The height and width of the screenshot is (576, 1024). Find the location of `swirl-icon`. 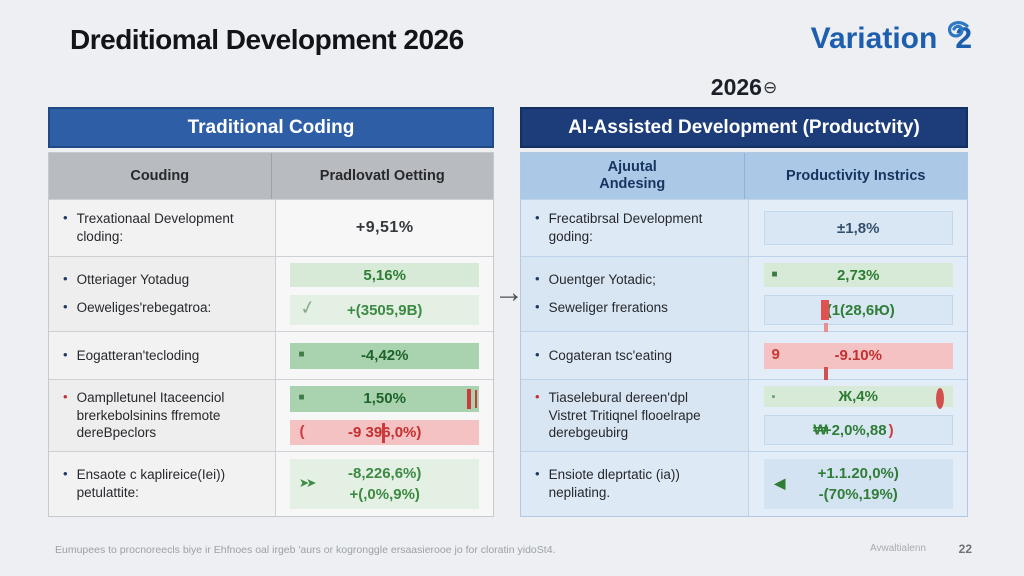

swirl-icon is located at coordinates (956, 33).